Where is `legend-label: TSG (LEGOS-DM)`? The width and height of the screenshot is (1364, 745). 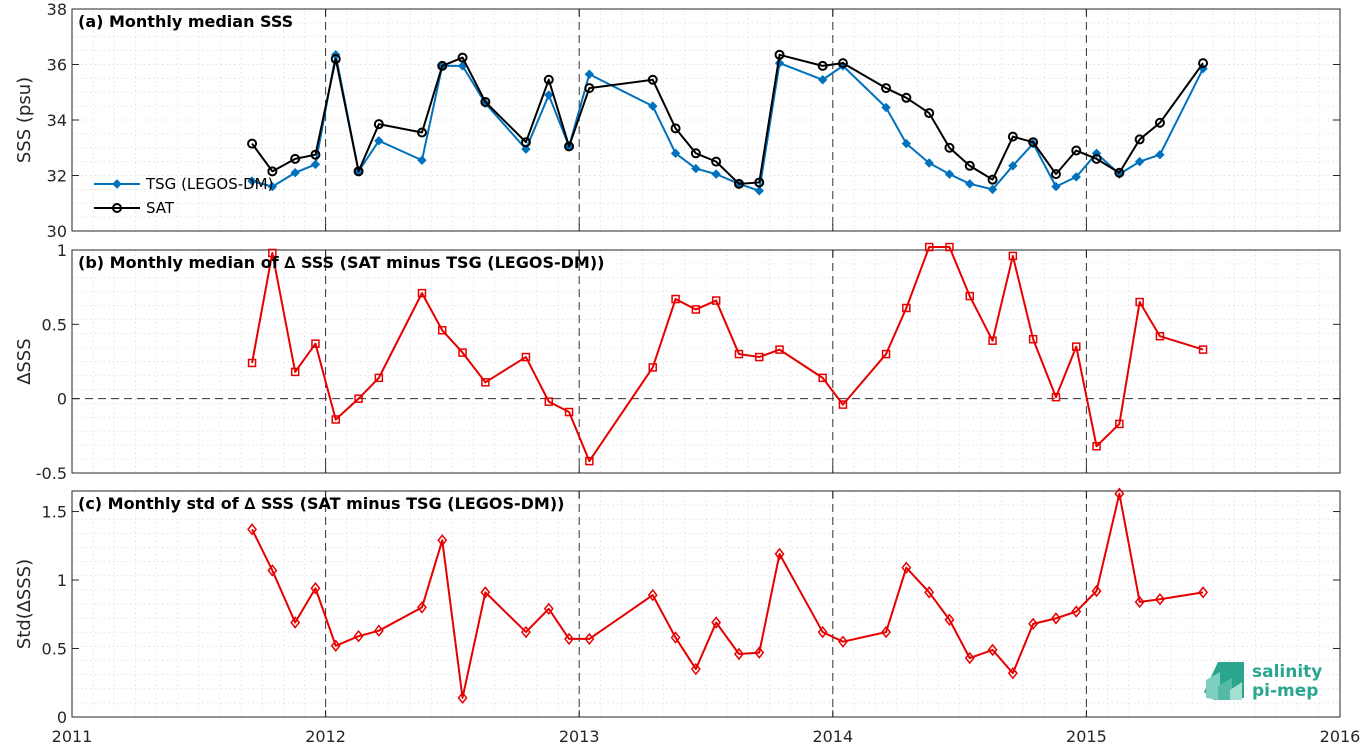 legend-label: TSG (LEGOS-DM) is located at coordinates (209, 184).